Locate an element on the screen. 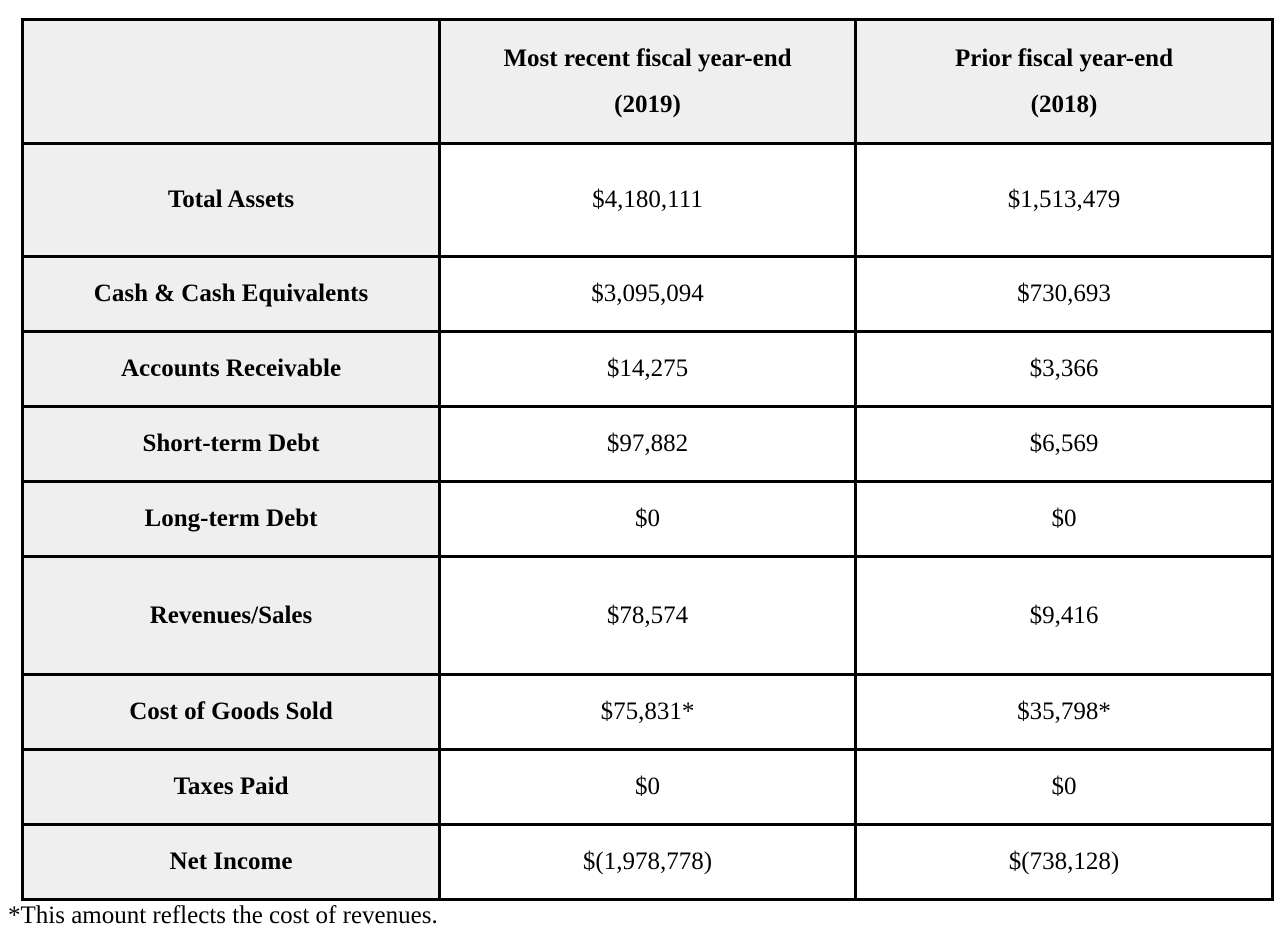  table-row-long-term-debt: Long-term Debt $0 $0 is located at coordinates (647, 519).